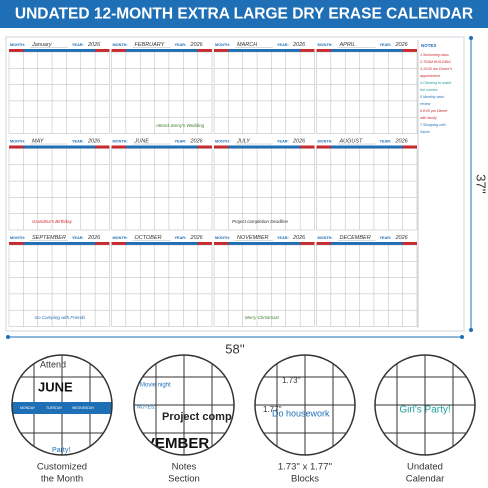 Image resolution: width=488 pixels, height=488 pixels. I want to click on zoom-text: Girl's Party!, so click(424, 410).